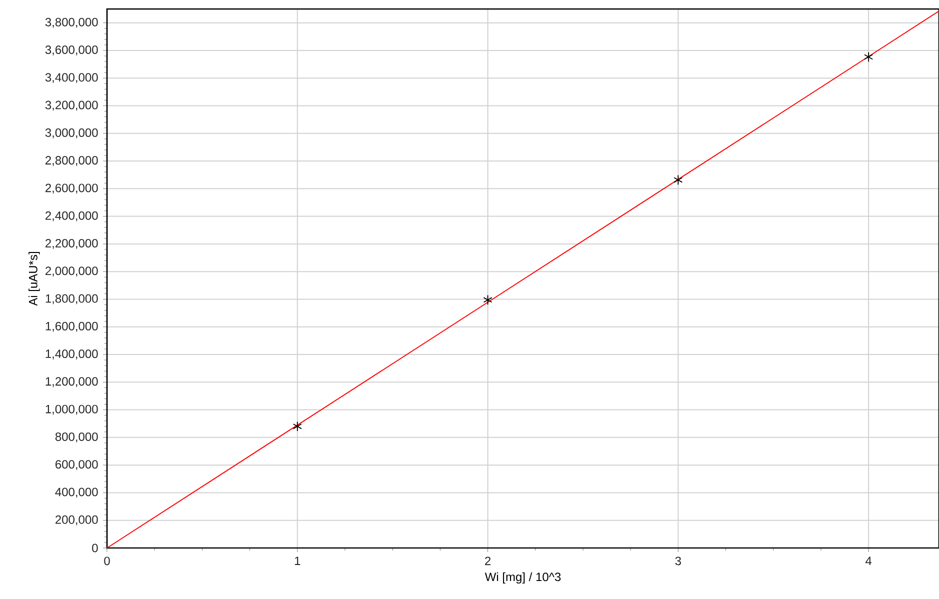 This screenshot has width=939, height=599. Describe the element at coordinates (72, 409) in the screenshot. I see `y-tick-label: 1,000,000` at that location.